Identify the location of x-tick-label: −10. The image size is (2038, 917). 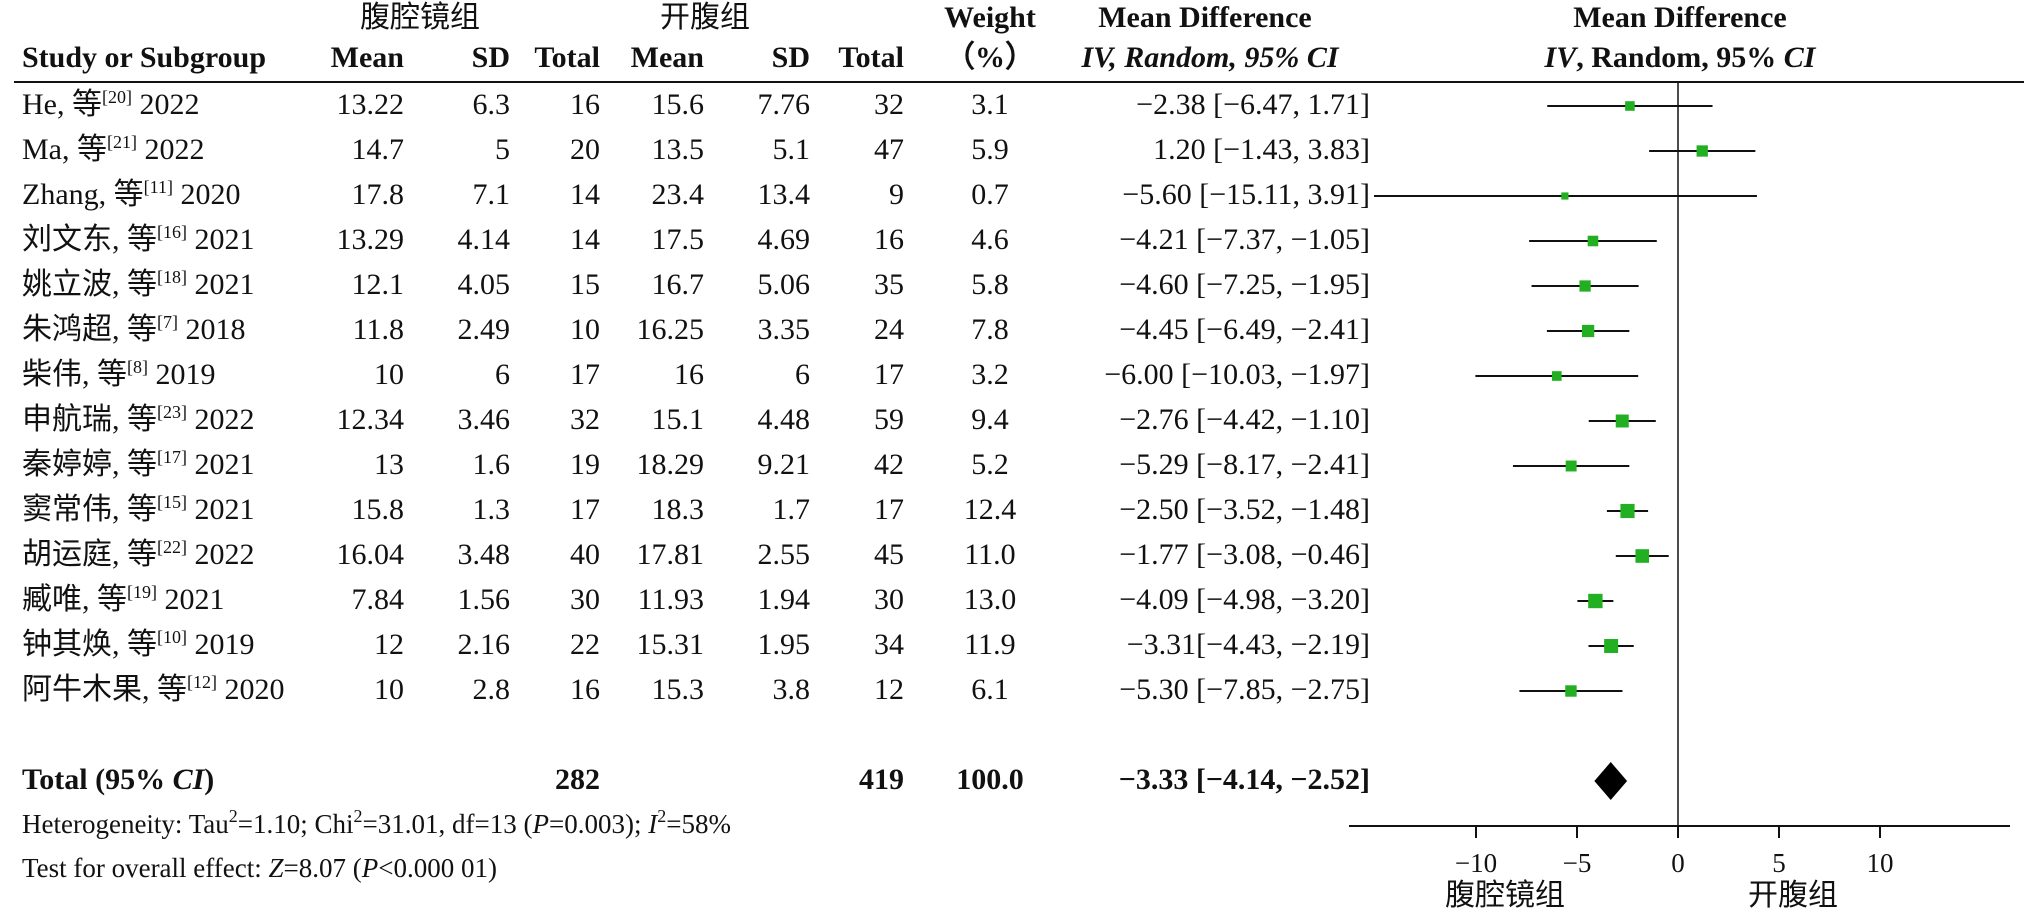
(1476, 863).